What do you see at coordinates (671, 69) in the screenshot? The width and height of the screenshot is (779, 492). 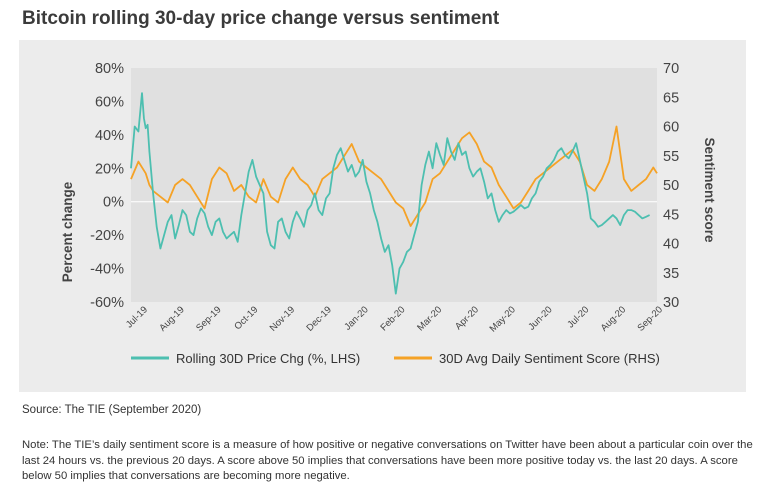 I see `right-tick-label: 70` at bounding box center [671, 69].